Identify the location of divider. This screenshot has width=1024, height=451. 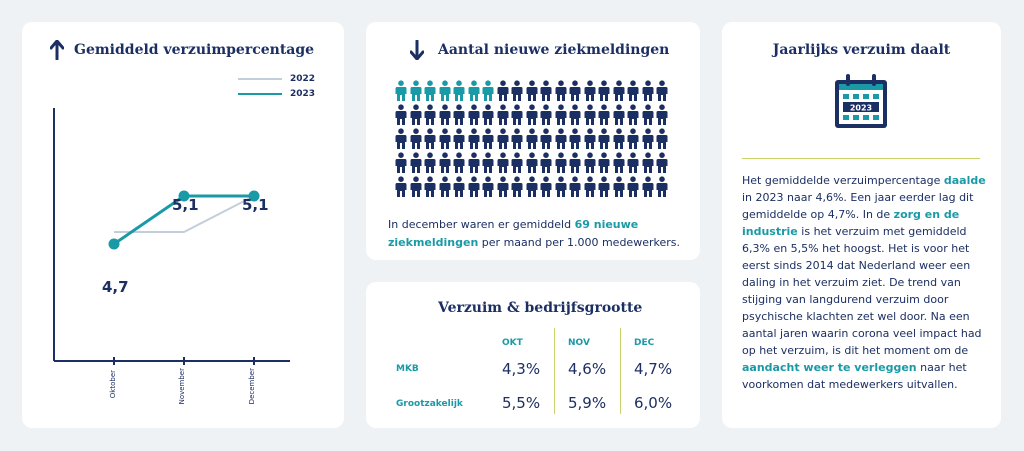
(861, 158).